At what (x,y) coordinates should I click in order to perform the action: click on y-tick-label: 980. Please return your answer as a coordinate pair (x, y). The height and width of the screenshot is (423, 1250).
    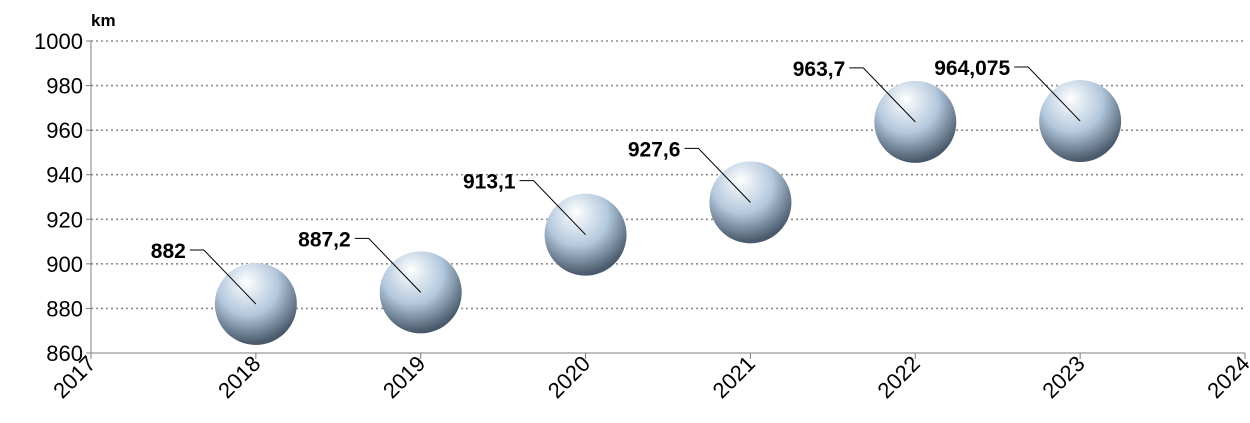
    Looking at the image, I should click on (64, 86).